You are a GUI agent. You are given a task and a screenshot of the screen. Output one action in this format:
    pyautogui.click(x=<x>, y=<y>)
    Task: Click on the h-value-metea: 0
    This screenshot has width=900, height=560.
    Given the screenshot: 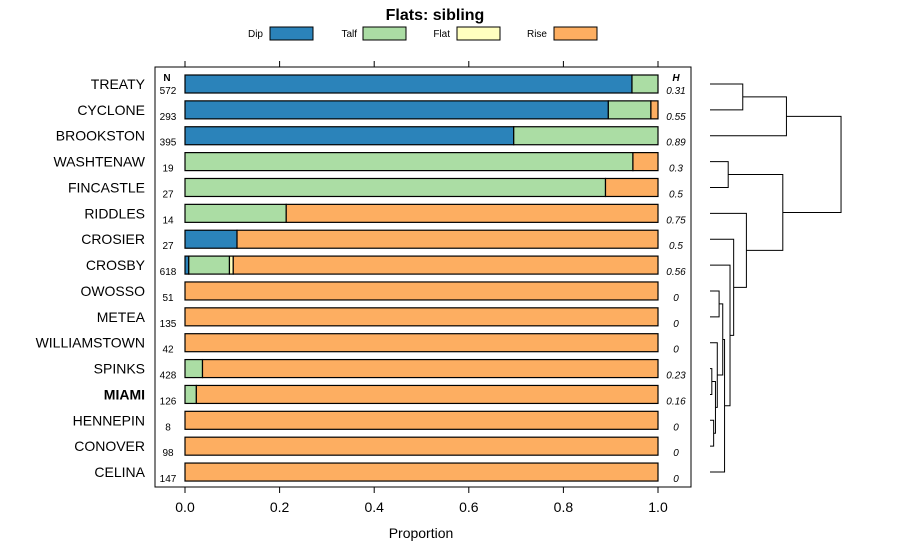 What is the action you would take?
    pyautogui.click(x=676, y=324)
    